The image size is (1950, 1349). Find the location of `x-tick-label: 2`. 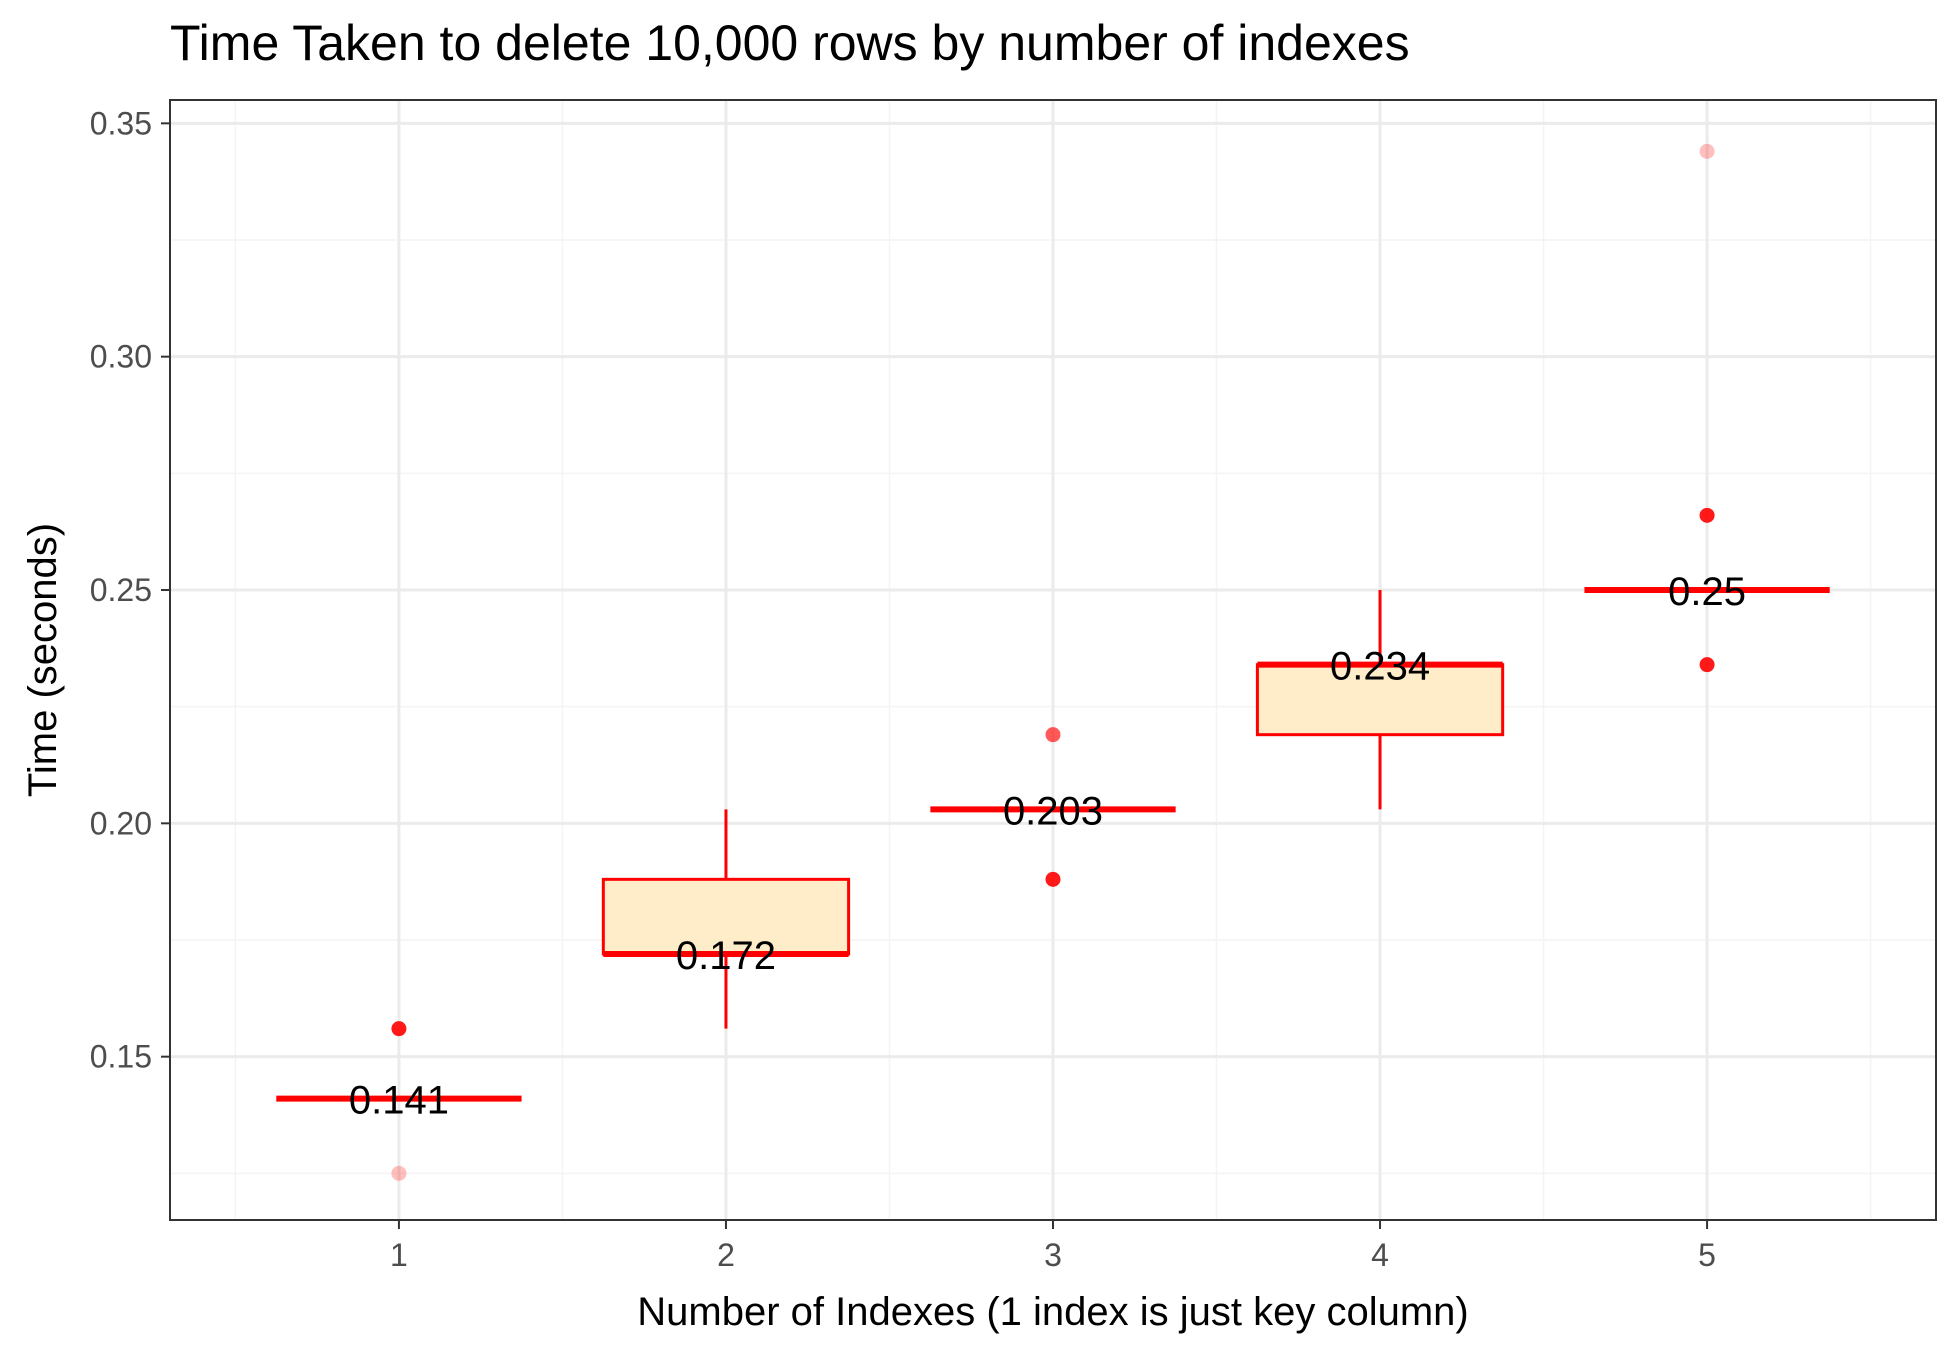

x-tick-label: 2 is located at coordinates (726, 1255).